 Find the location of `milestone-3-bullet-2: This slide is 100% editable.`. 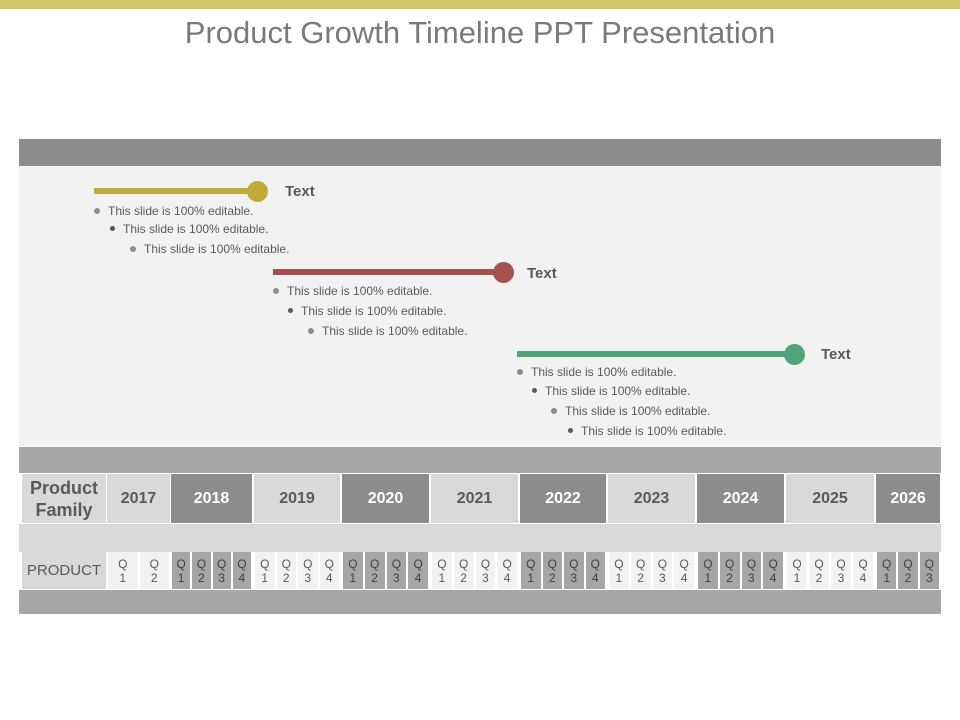

milestone-3-bullet-2: This slide is 100% editable. is located at coordinates (611, 391).